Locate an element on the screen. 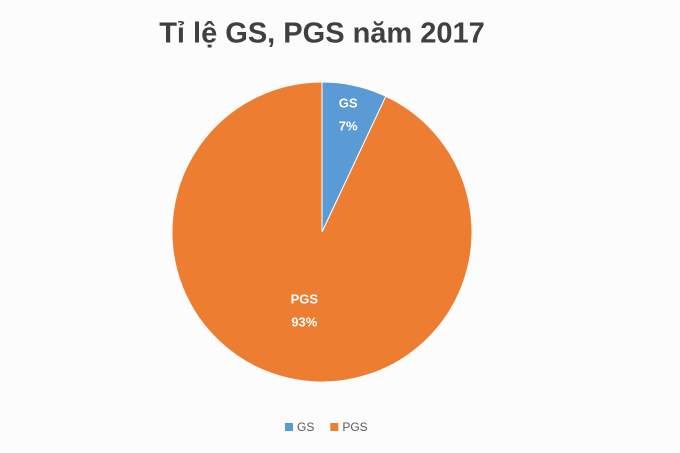  slice-value-label: 7% is located at coordinates (348, 125).